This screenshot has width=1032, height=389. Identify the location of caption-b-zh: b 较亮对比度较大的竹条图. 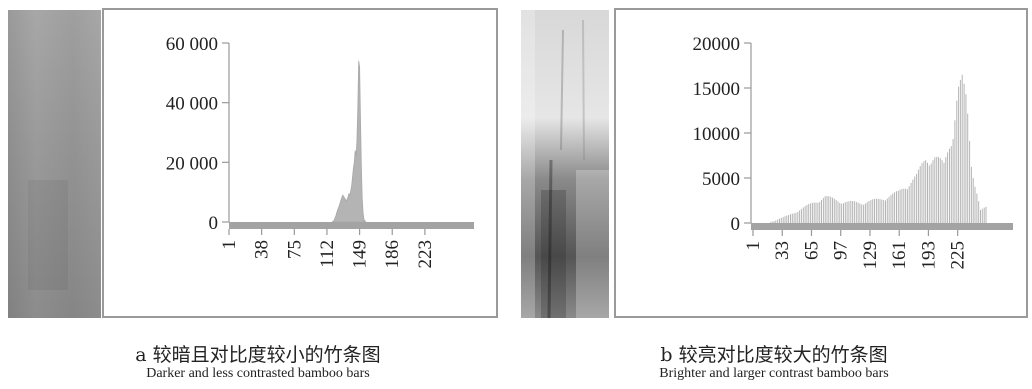
(774, 353).